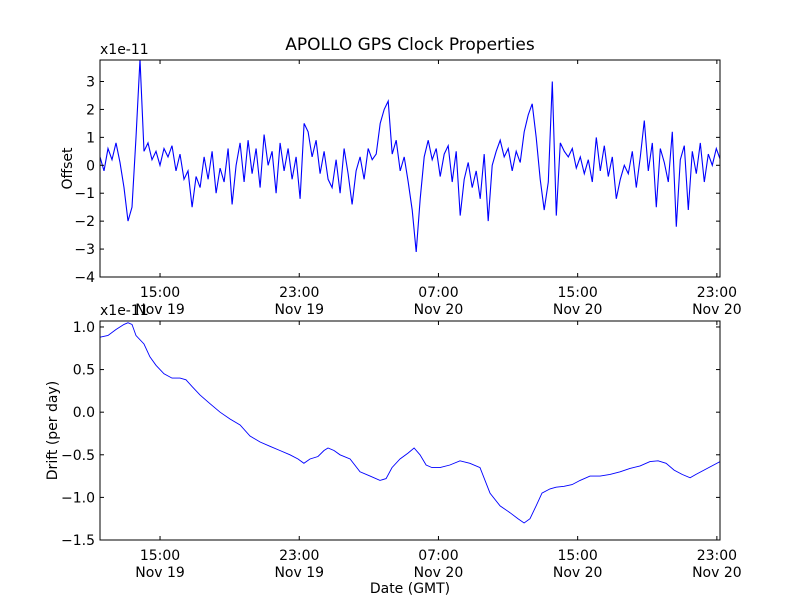  Describe the element at coordinates (90, 138) in the screenshot. I see `y-tick-label: 1` at that location.